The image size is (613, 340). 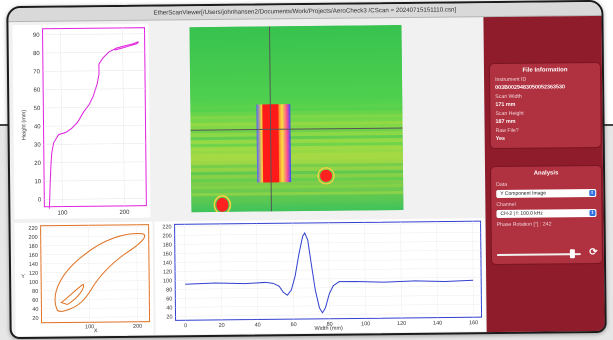 I want to click on lissajous-y-ticks: 220 200 180 160 140 120 100 80 60 40 20, so click(x=33, y=274).